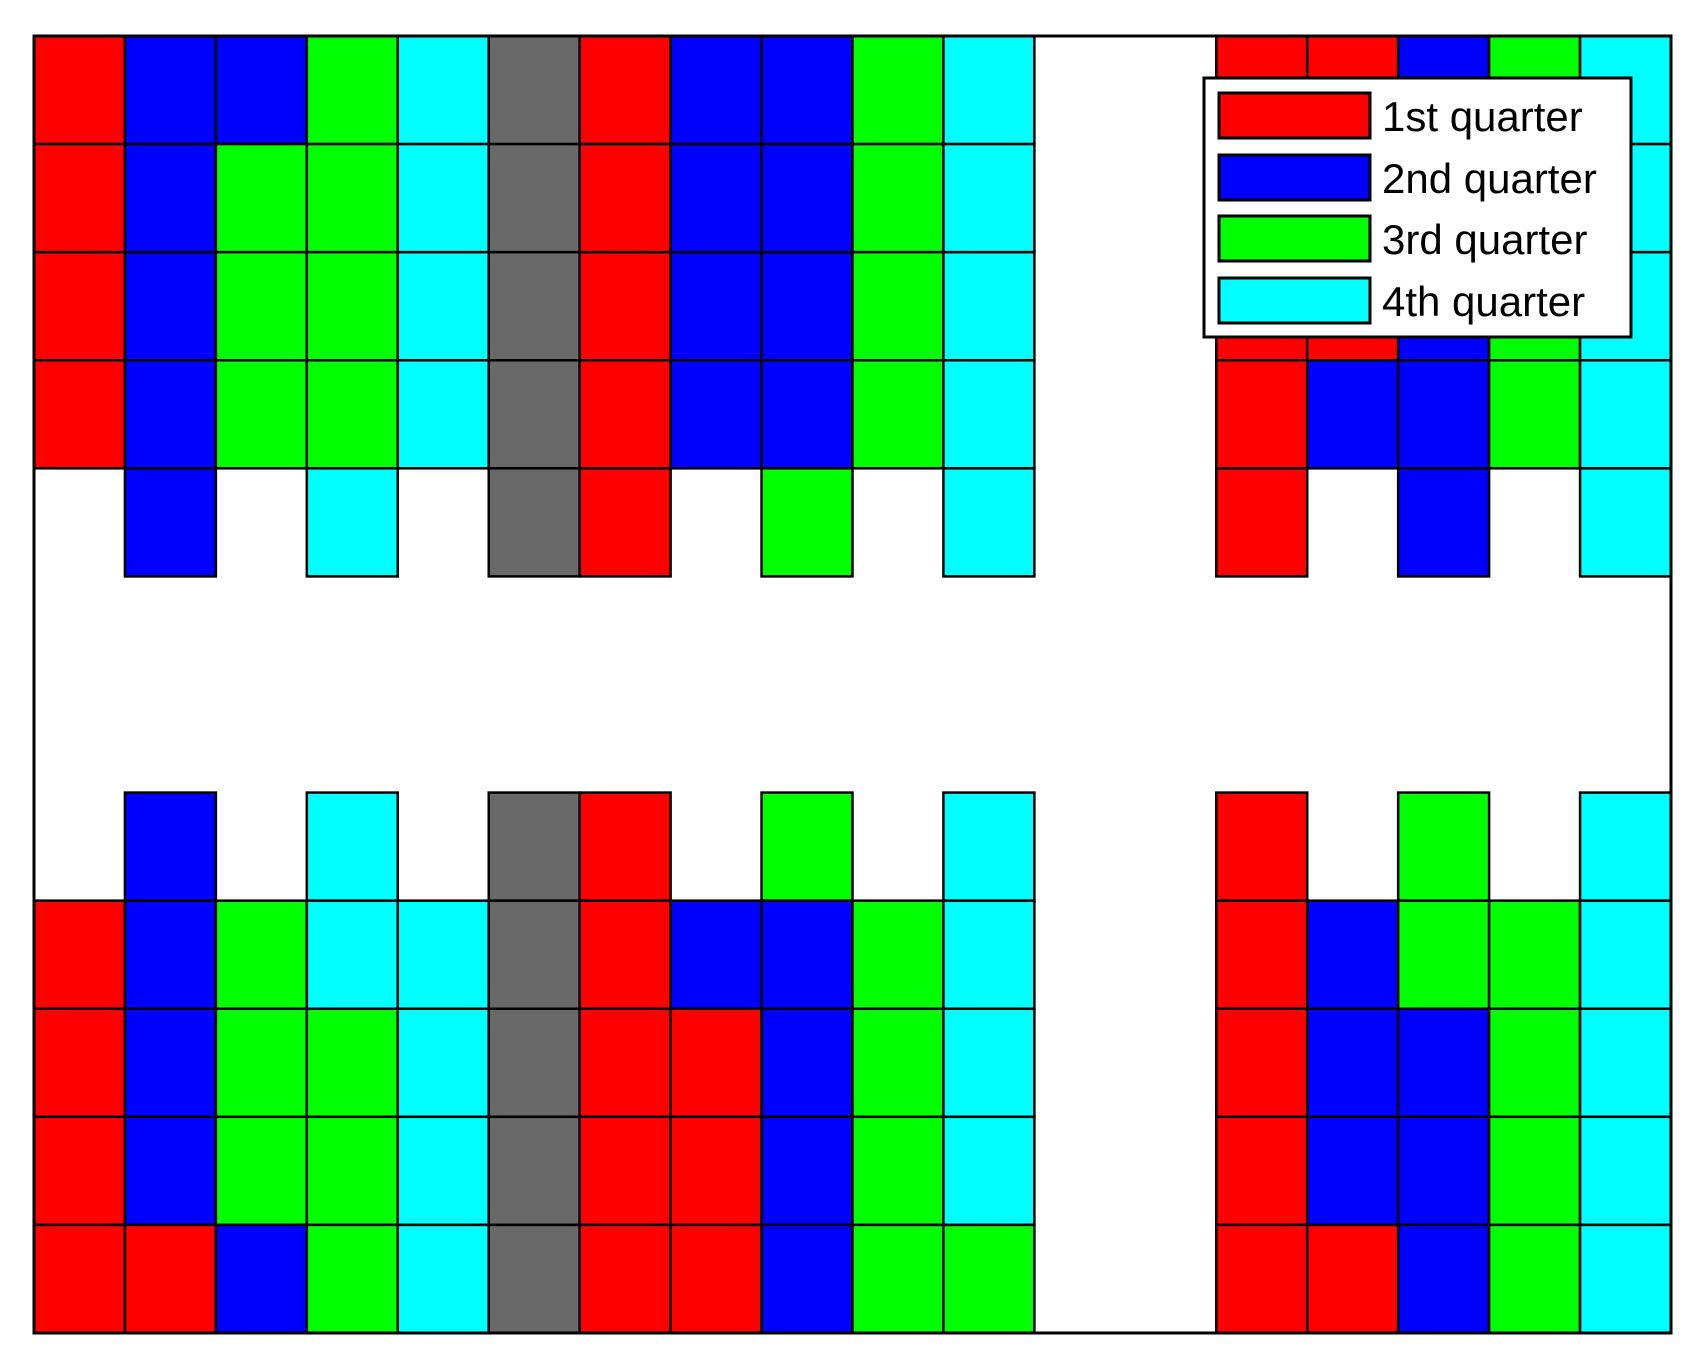 The width and height of the screenshot is (1695, 1358). Describe the element at coordinates (1443, 414) in the screenshot. I see `cell-r4-c16-2nd-quarter` at that location.